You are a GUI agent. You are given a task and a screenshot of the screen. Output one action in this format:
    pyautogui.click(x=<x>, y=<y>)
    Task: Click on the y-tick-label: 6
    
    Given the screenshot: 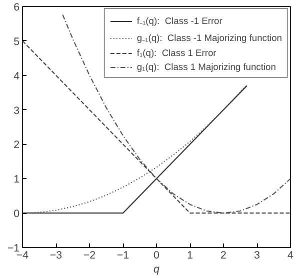 What is the action you would take?
    pyautogui.click(x=17, y=8)
    